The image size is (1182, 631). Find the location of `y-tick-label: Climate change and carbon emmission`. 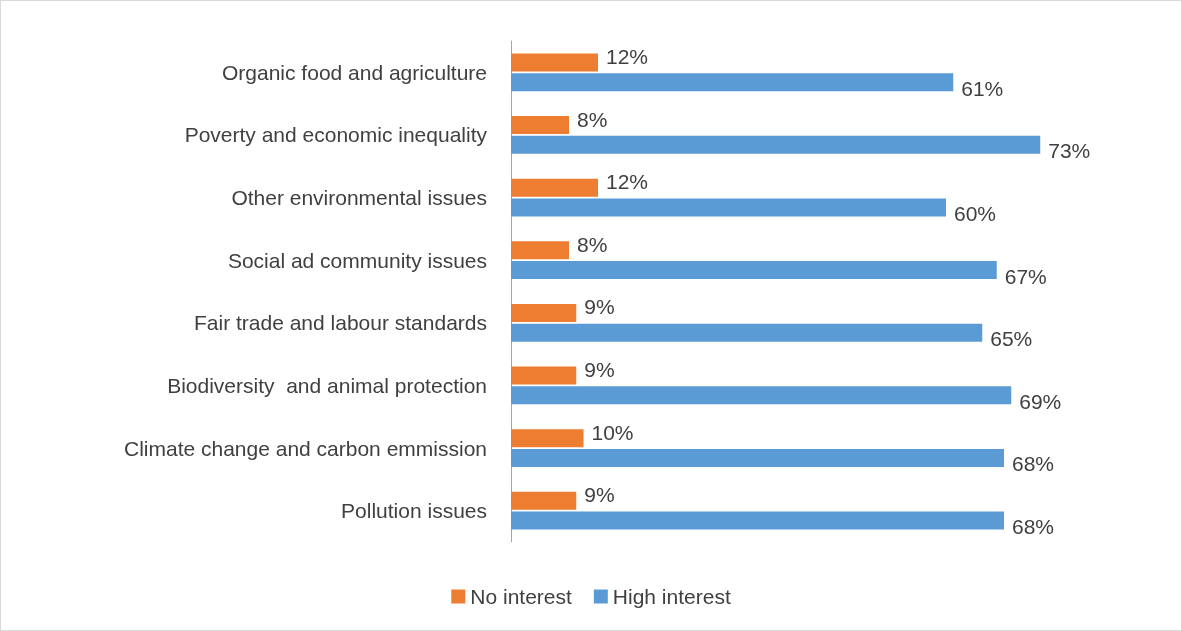

y-tick-label: Climate change and carbon emmission is located at coordinates (305, 448).